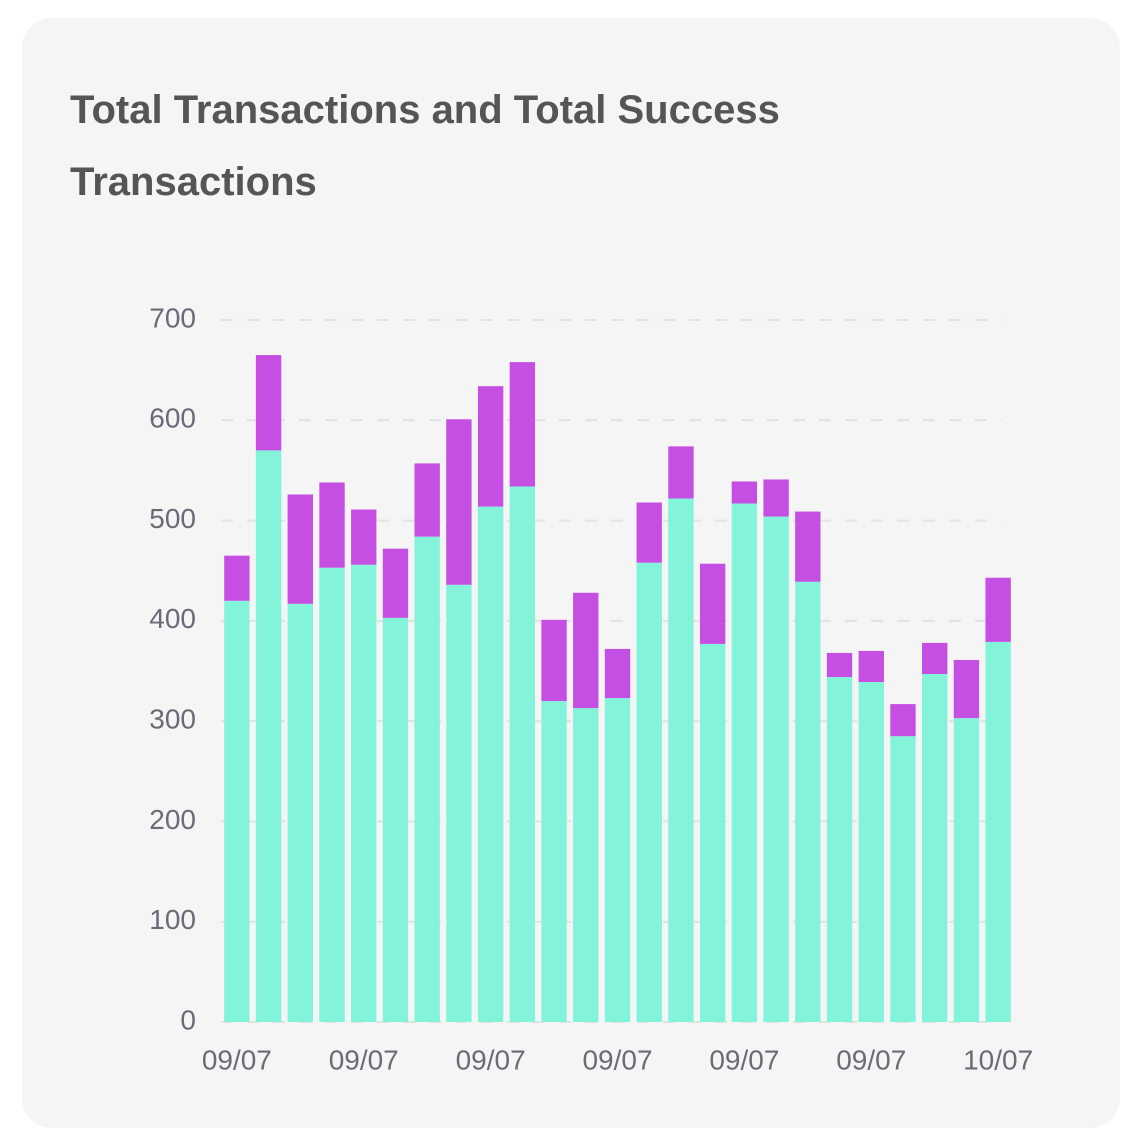 Image resolution: width=1148 pixels, height=1143 pixels. Describe the element at coordinates (172, 418) in the screenshot. I see `y-tick-label: 600` at that location.